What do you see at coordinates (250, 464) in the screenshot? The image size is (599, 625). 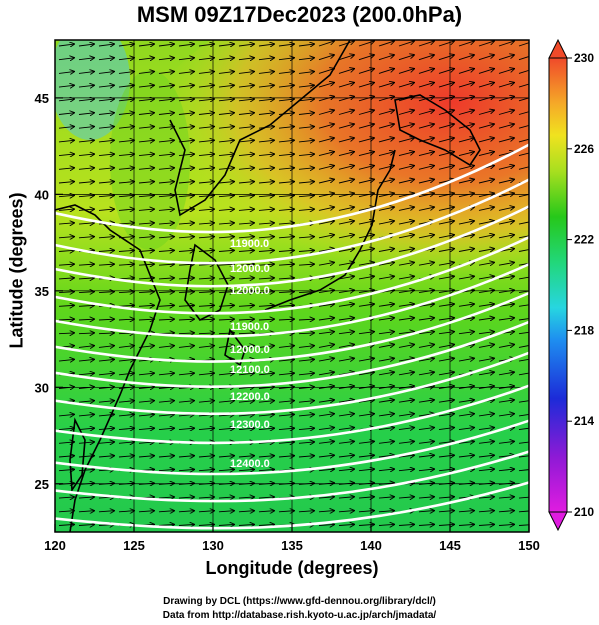 I see `contour-label: 12400.0` at bounding box center [250, 464].